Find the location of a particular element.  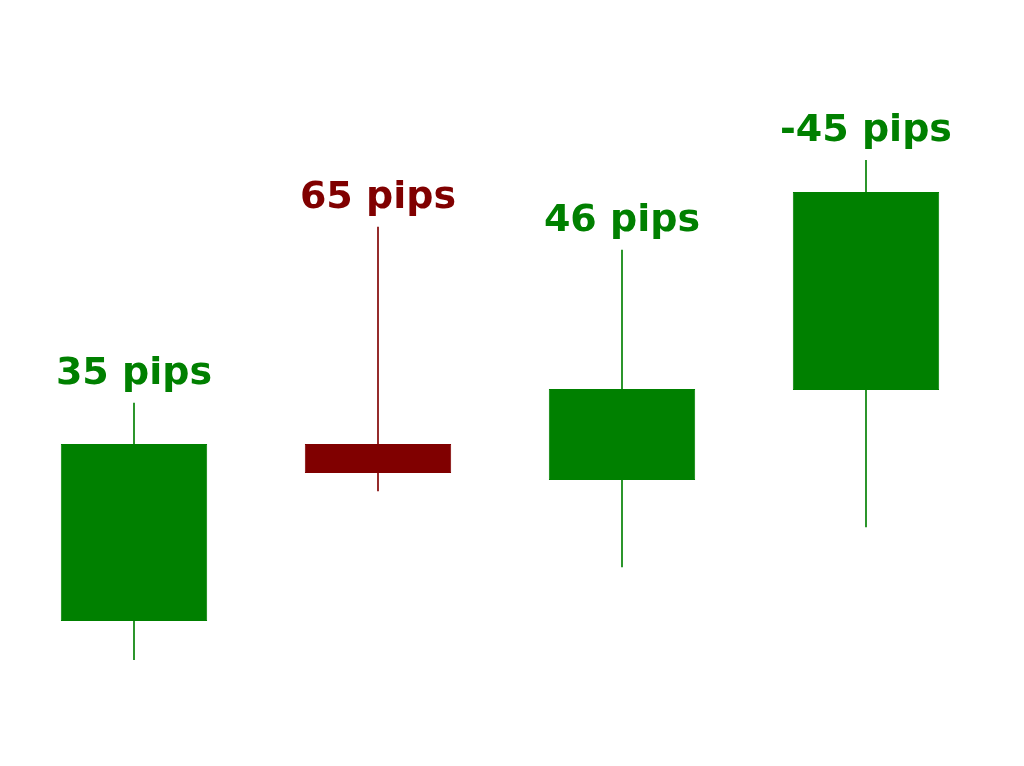

text: 46 pips is located at coordinates (622, 217).